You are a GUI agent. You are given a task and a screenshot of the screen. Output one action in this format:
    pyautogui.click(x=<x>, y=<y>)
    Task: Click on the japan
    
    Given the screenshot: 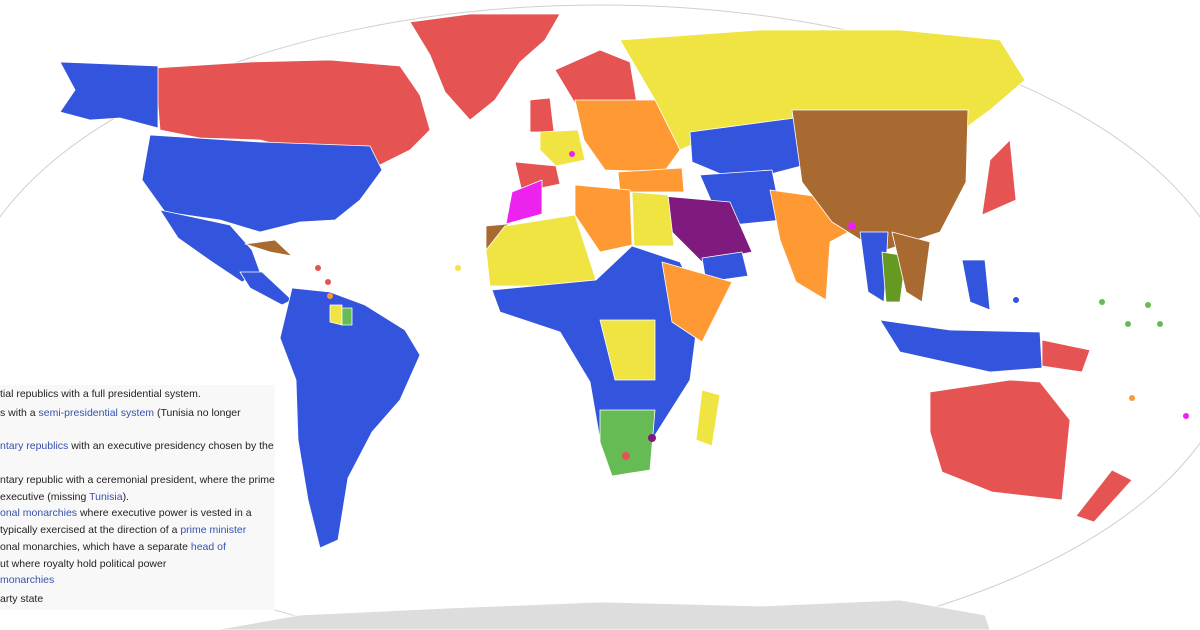 What is the action you would take?
    pyautogui.click(x=999, y=177)
    